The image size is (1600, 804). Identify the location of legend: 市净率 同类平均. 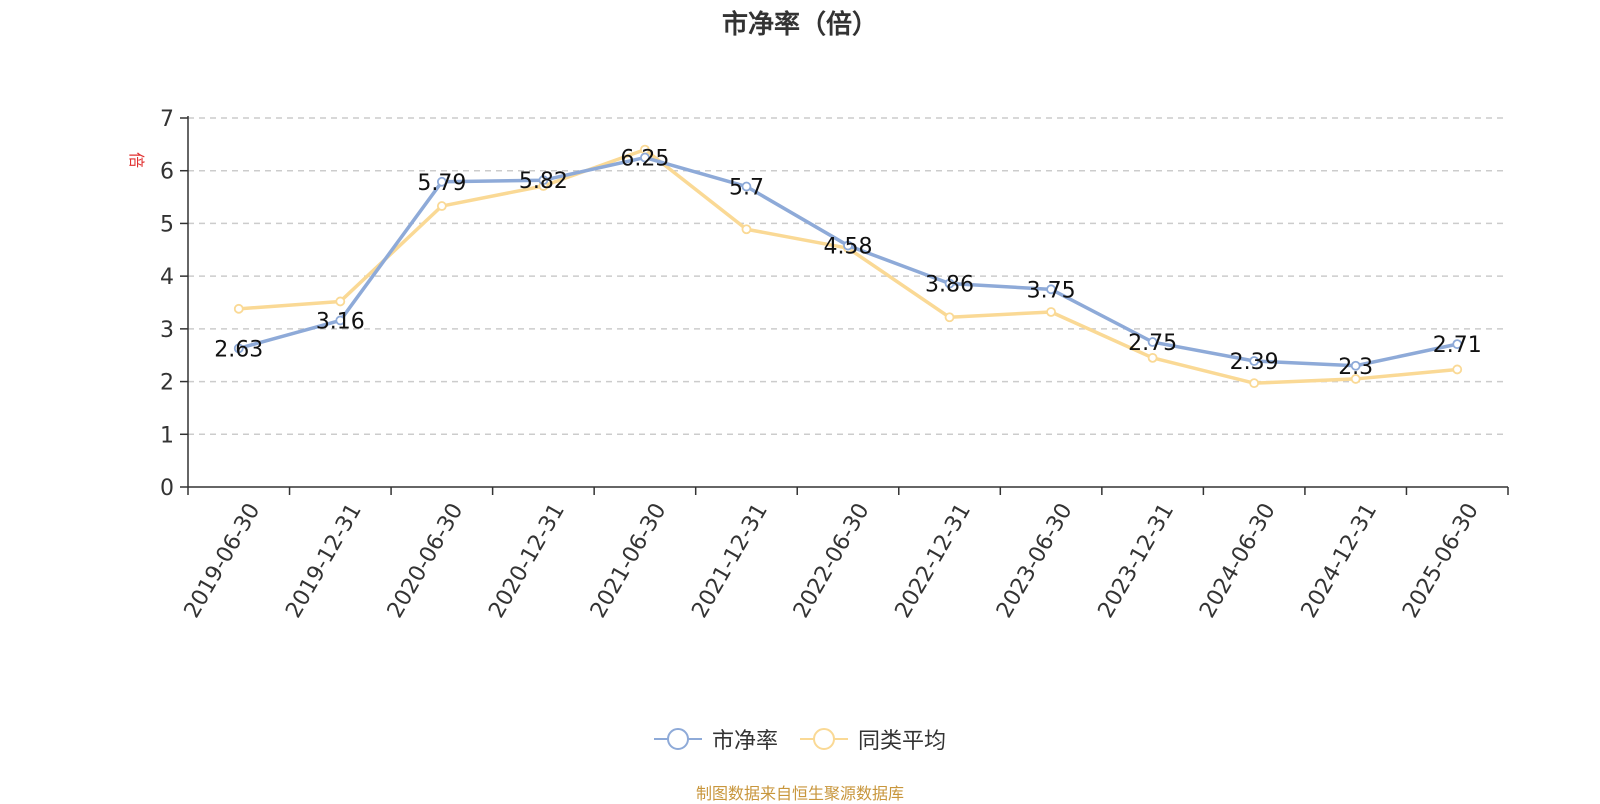
(800, 739).